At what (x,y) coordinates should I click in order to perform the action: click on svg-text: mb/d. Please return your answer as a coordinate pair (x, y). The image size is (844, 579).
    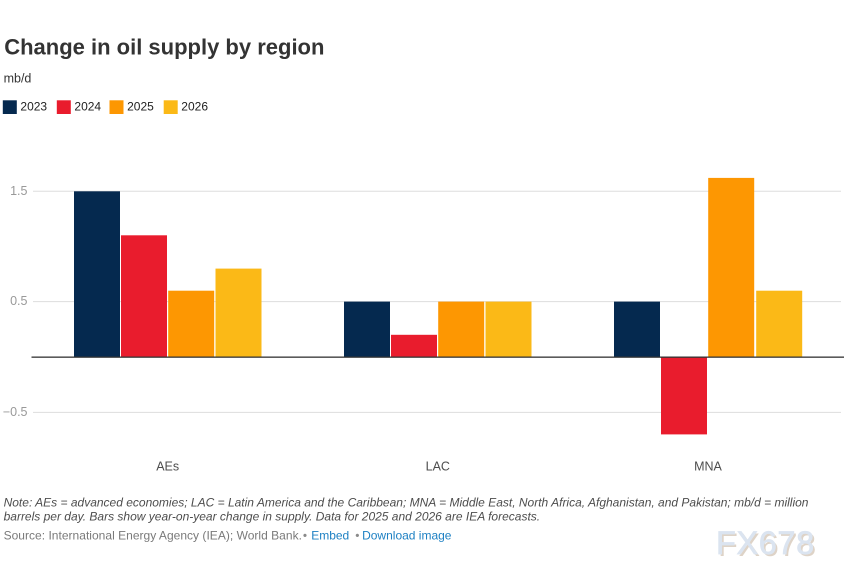
    Looking at the image, I should click on (18, 79).